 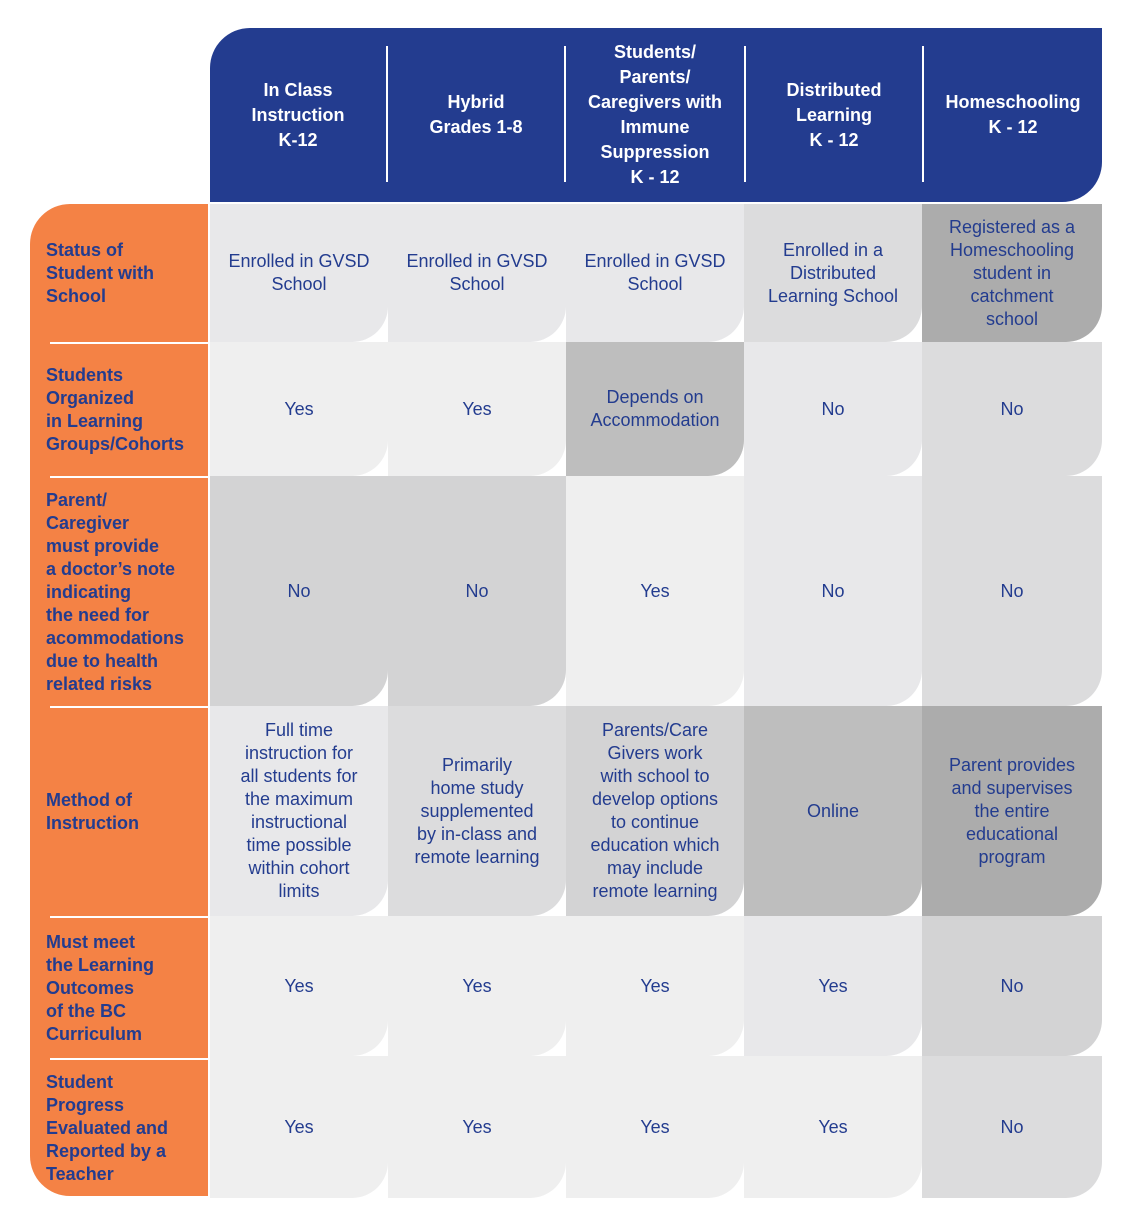 I want to click on row-label-method: Method of Instruction, so click(x=92, y=811).